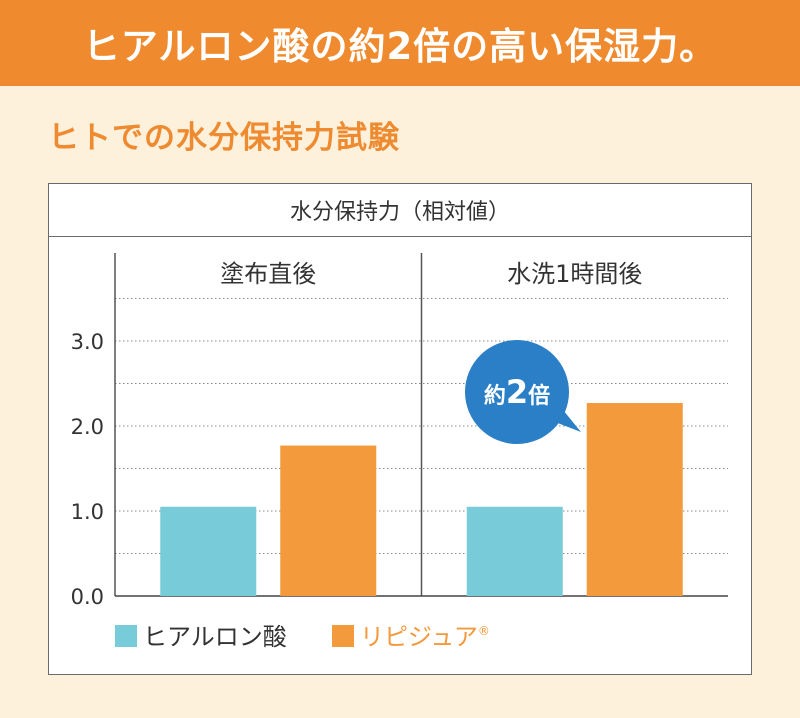 This screenshot has height=718, width=800. I want to click on y-tick-label: 3.0, so click(87, 342).